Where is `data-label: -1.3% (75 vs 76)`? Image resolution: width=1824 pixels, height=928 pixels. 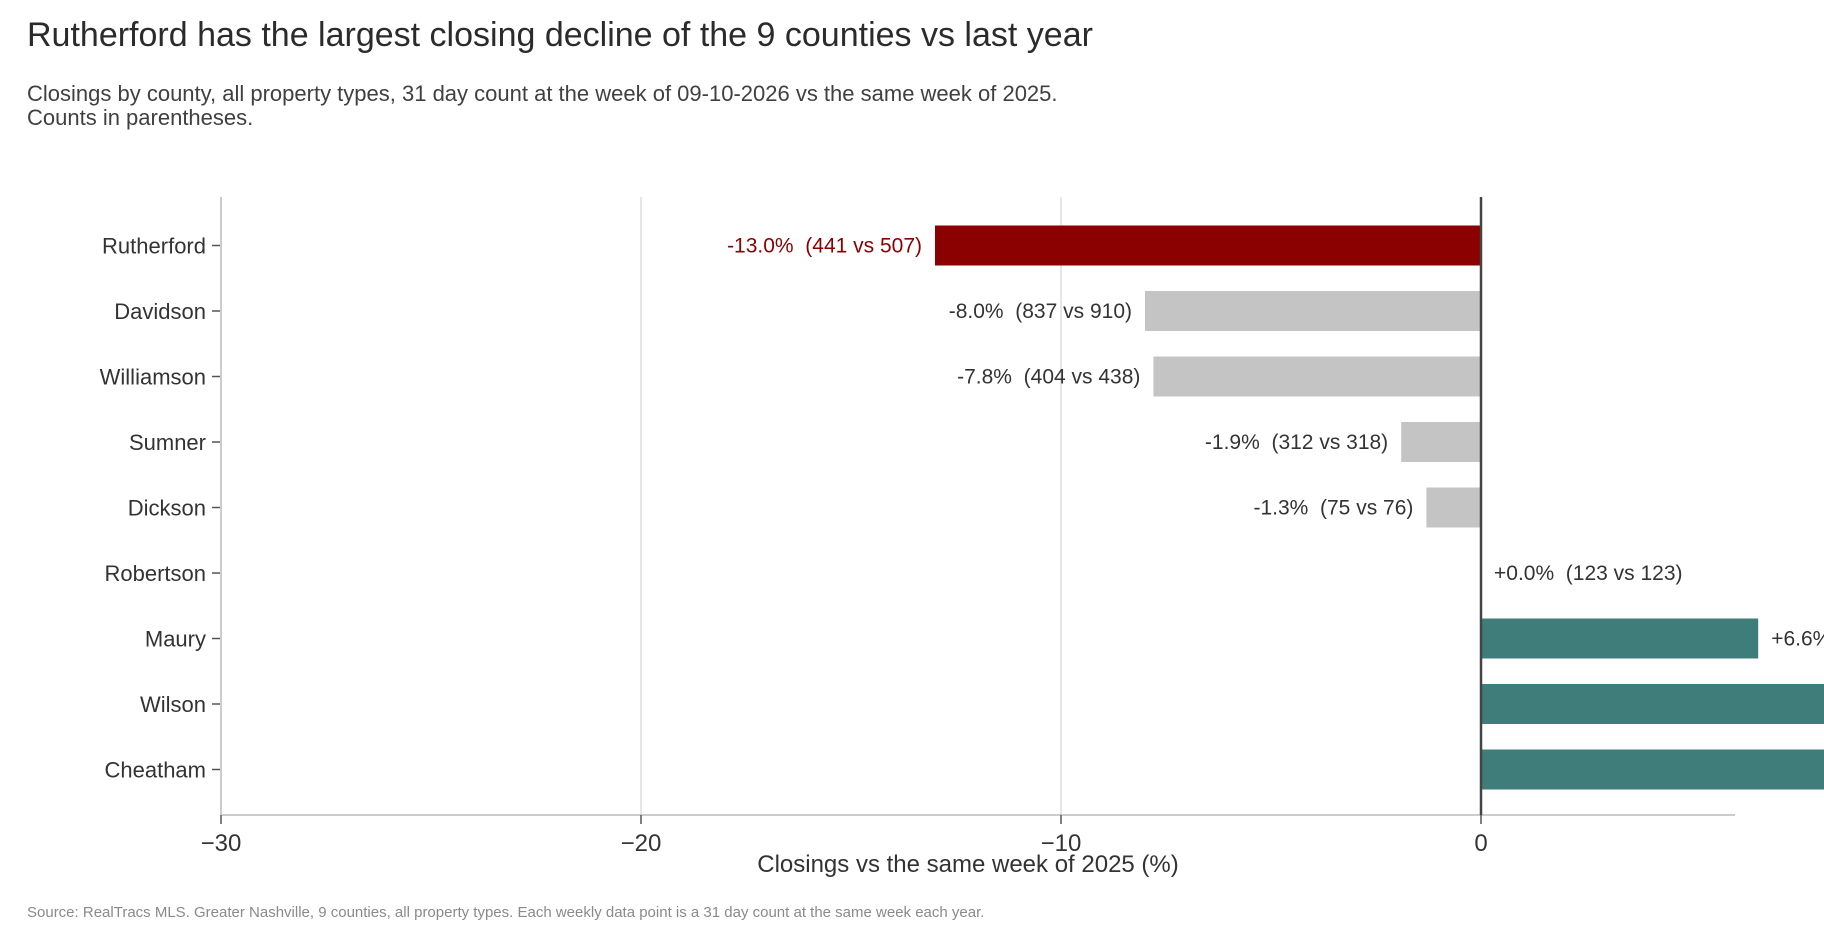
data-label: -1.3% (75 vs 76) is located at coordinates (1333, 508).